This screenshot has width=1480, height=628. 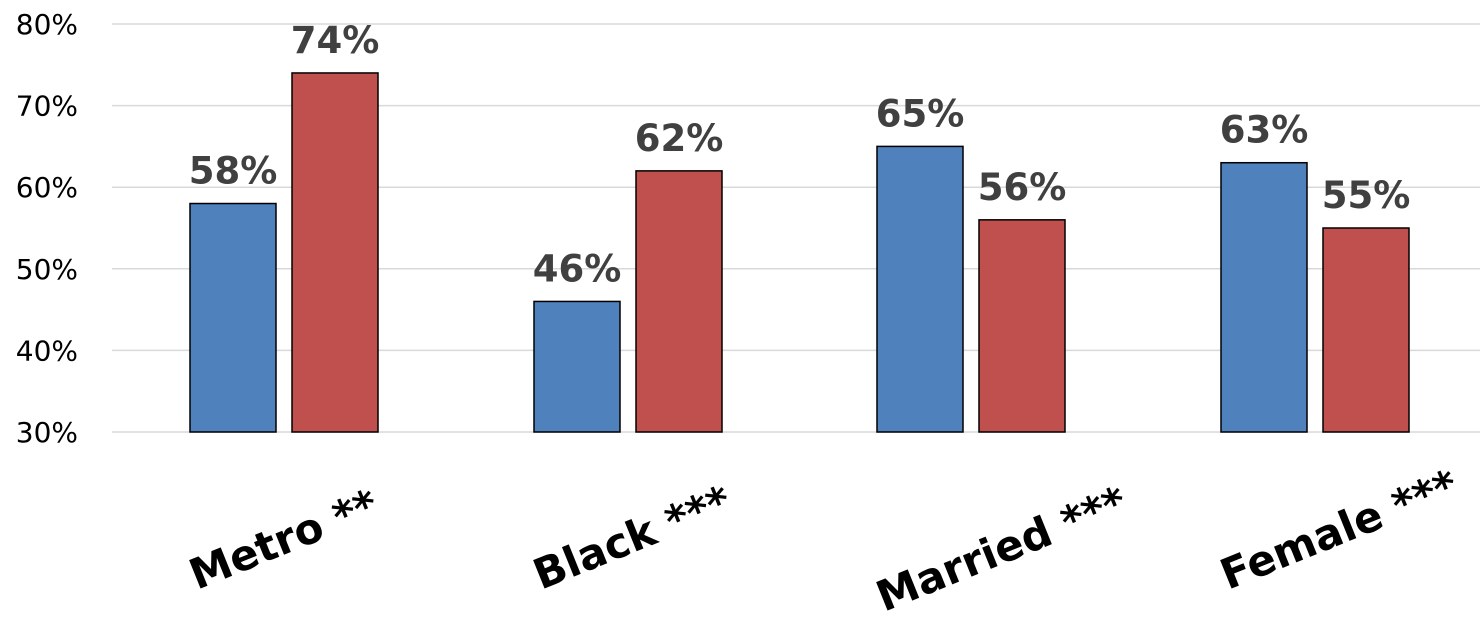 What do you see at coordinates (47, 350) in the screenshot?
I see `y-tick-label-40: 40%` at bounding box center [47, 350].